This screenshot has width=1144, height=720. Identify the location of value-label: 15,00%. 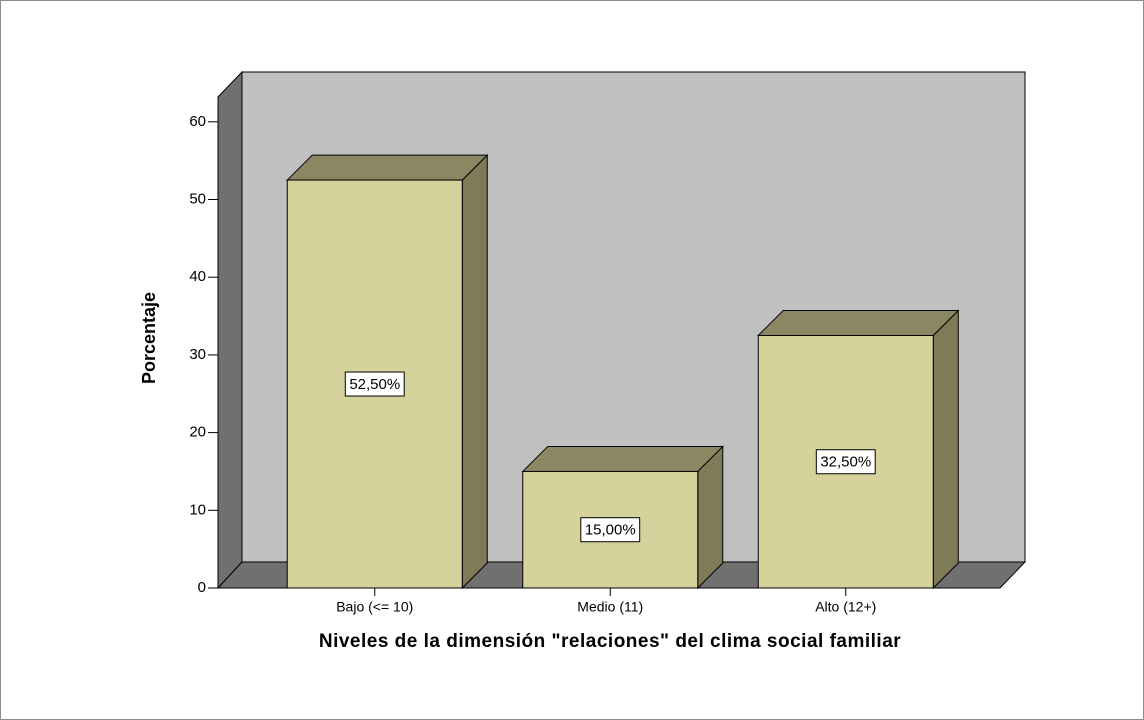
(610, 530).